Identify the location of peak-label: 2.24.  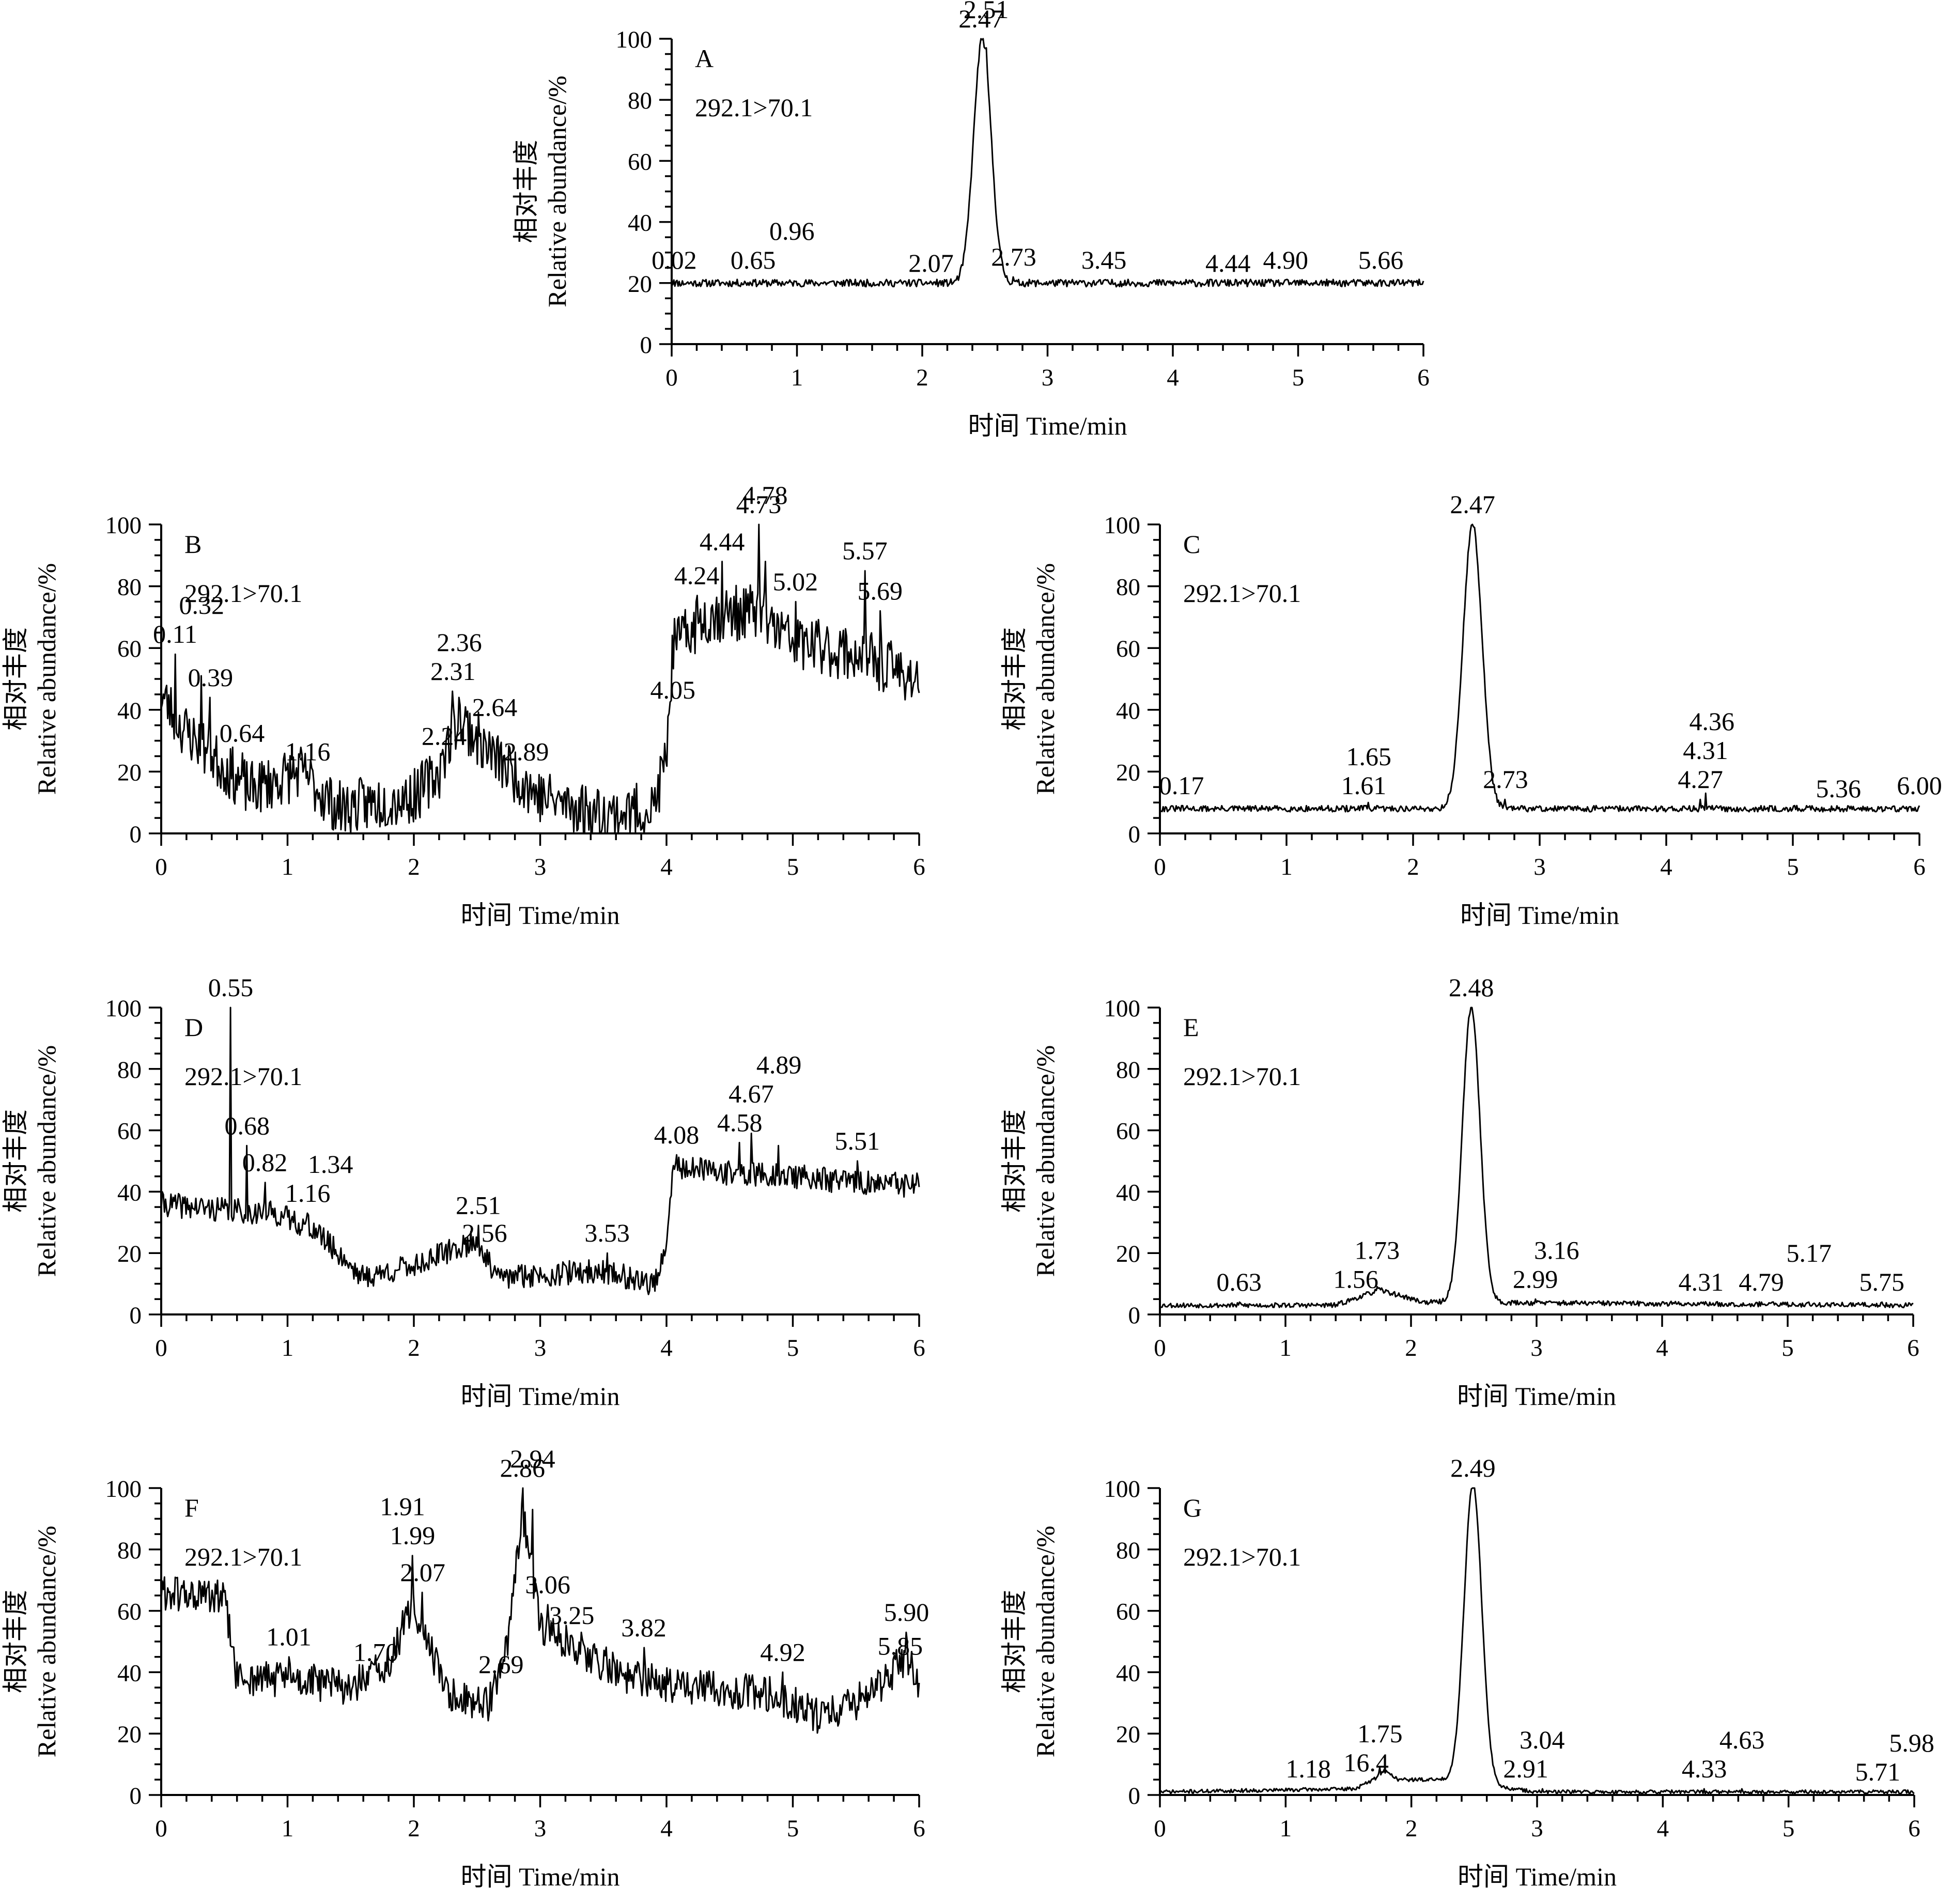
(445, 737).